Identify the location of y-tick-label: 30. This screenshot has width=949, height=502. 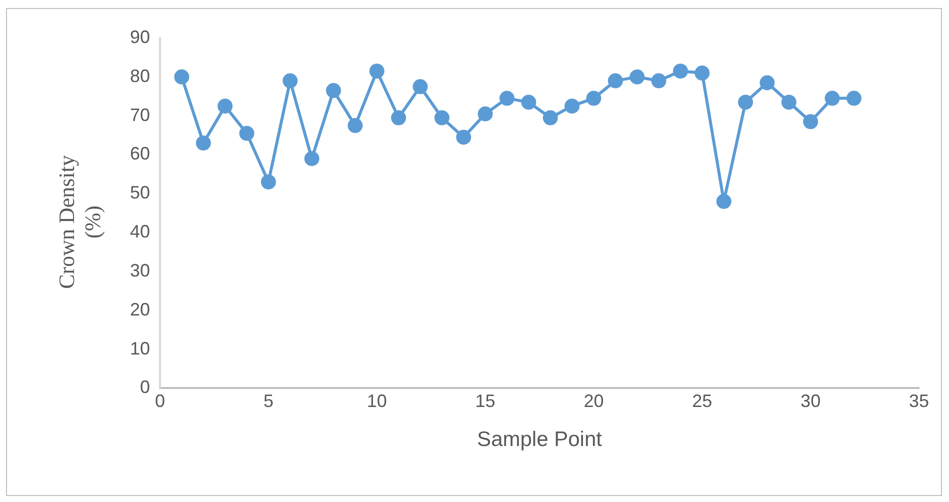
(140, 270).